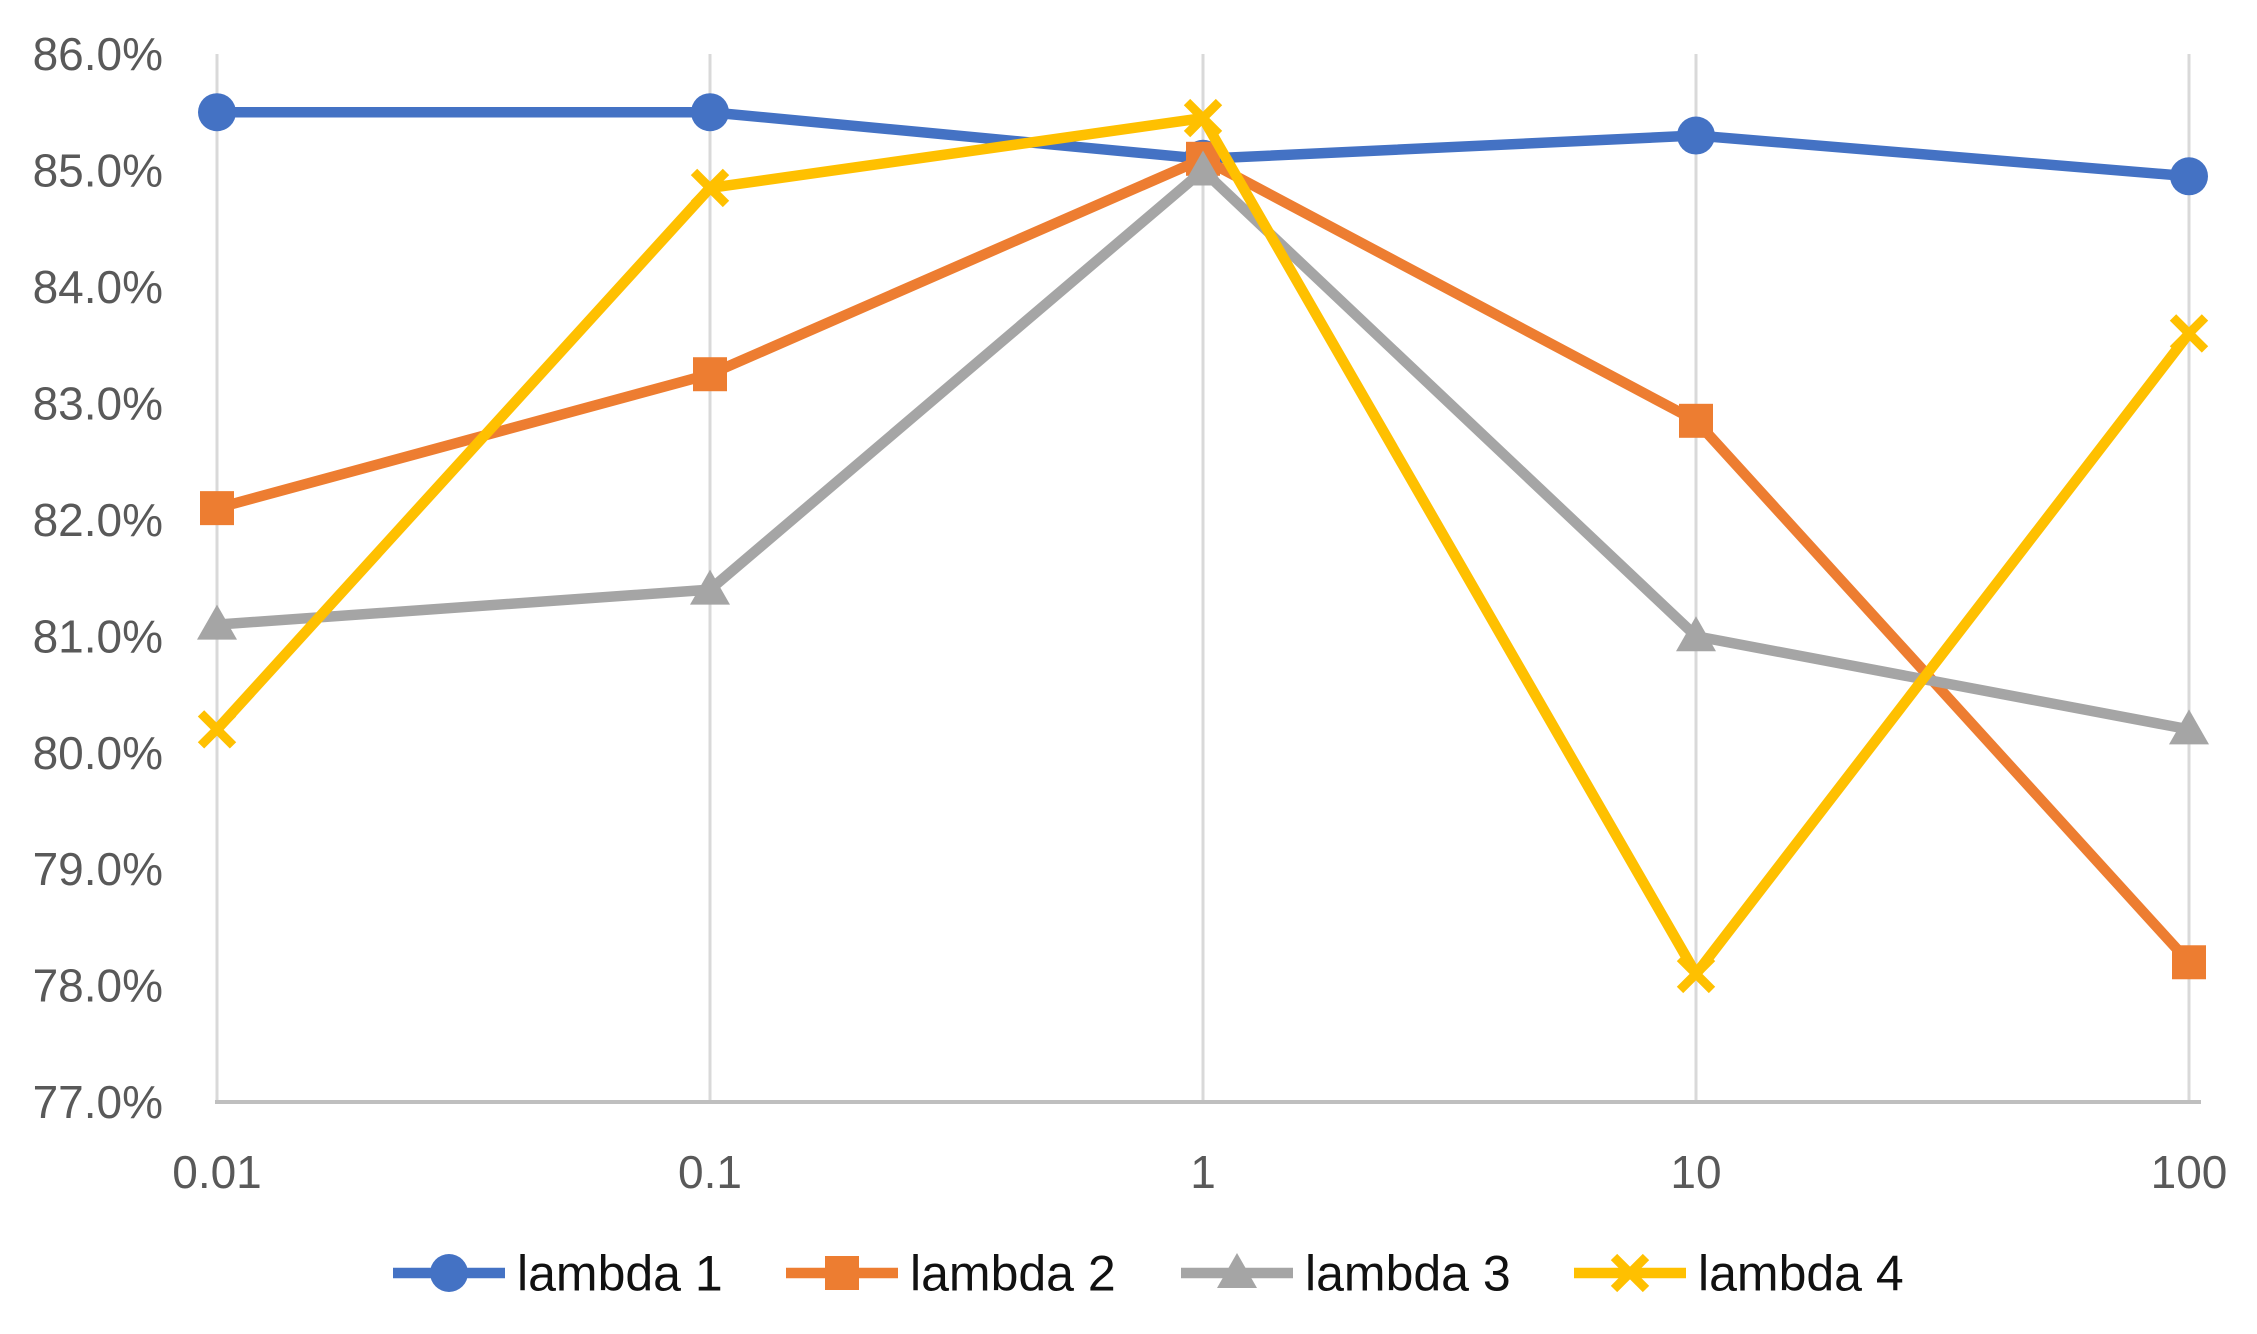 Image resolution: width=2257 pixels, height=1334 pixels. What do you see at coordinates (98, 636) in the screenshot?
I see `y-tick-label-810: 81.0%` at bounding box center [98, 636].